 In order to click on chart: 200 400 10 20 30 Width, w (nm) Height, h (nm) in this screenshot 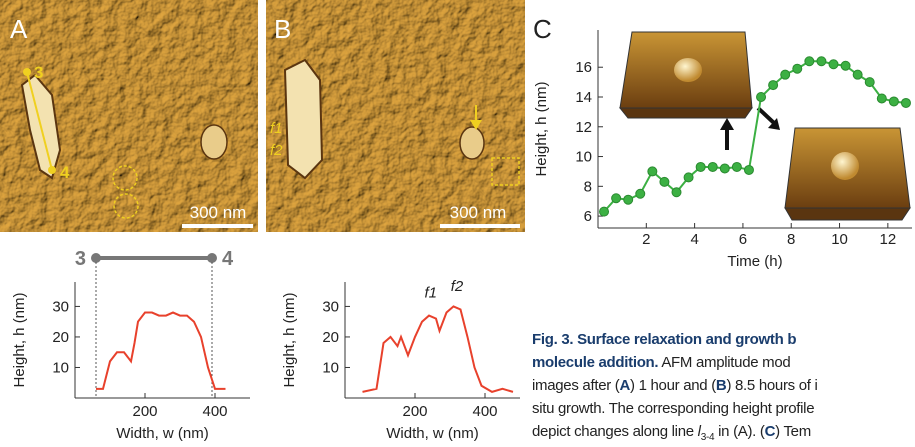, I will do `click(130, 362)`.